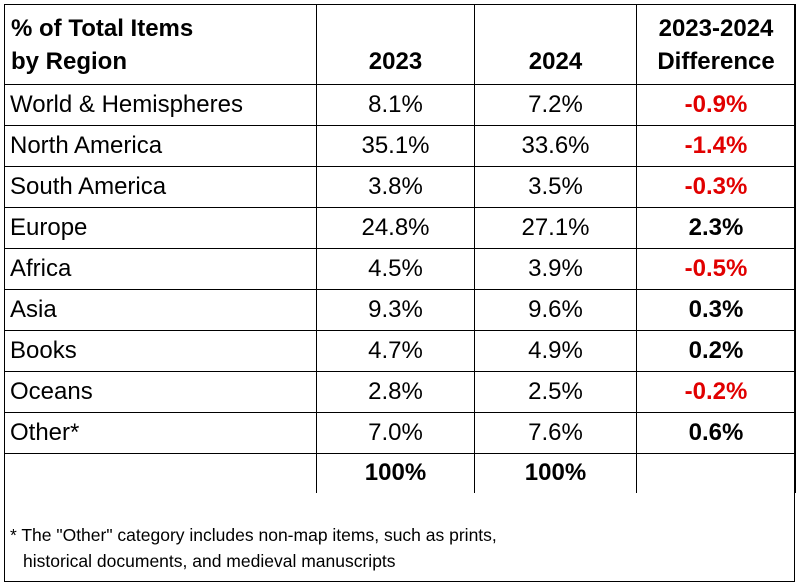 Image resolution: width=800 pixels, height=588 pixels. I want to click on difference-cell: -0.5%, so click(716, 269).